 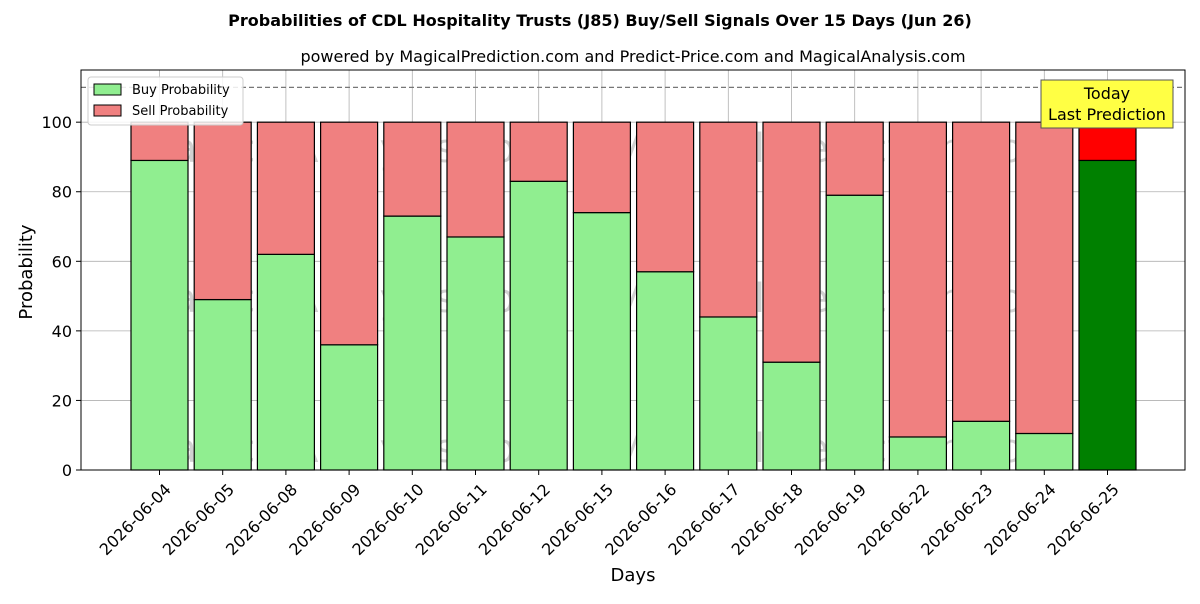 What do you see at coordinates (107, 110) in the screenshot?
I see `legend-swatch-sell` at bounding box center [107, 110].